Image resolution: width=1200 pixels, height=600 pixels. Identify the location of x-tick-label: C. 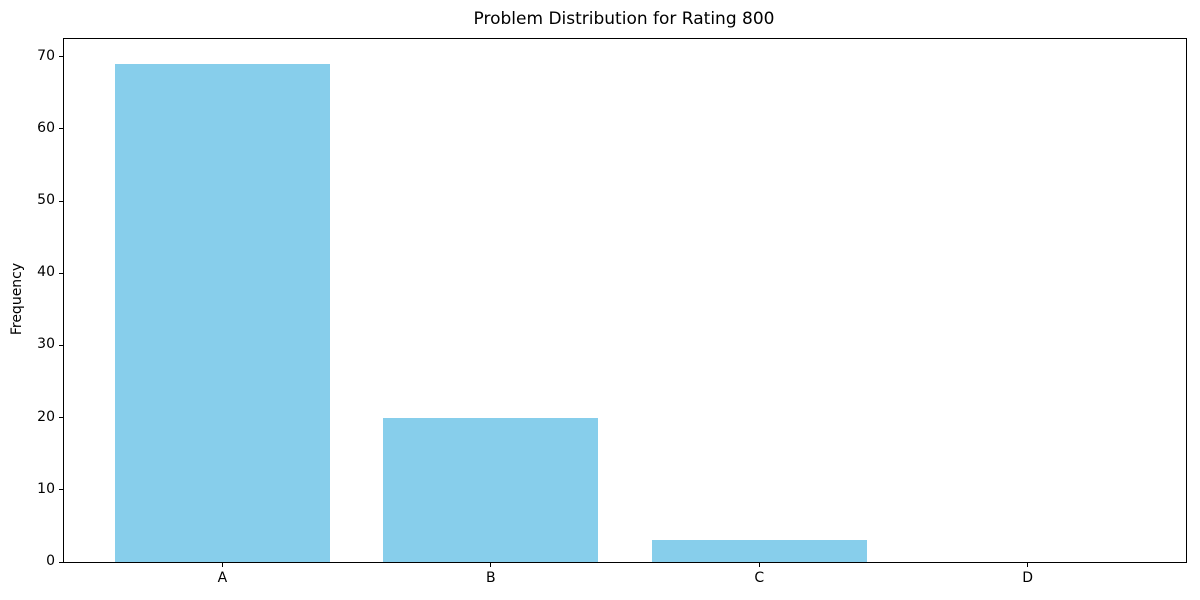
(759, 578).